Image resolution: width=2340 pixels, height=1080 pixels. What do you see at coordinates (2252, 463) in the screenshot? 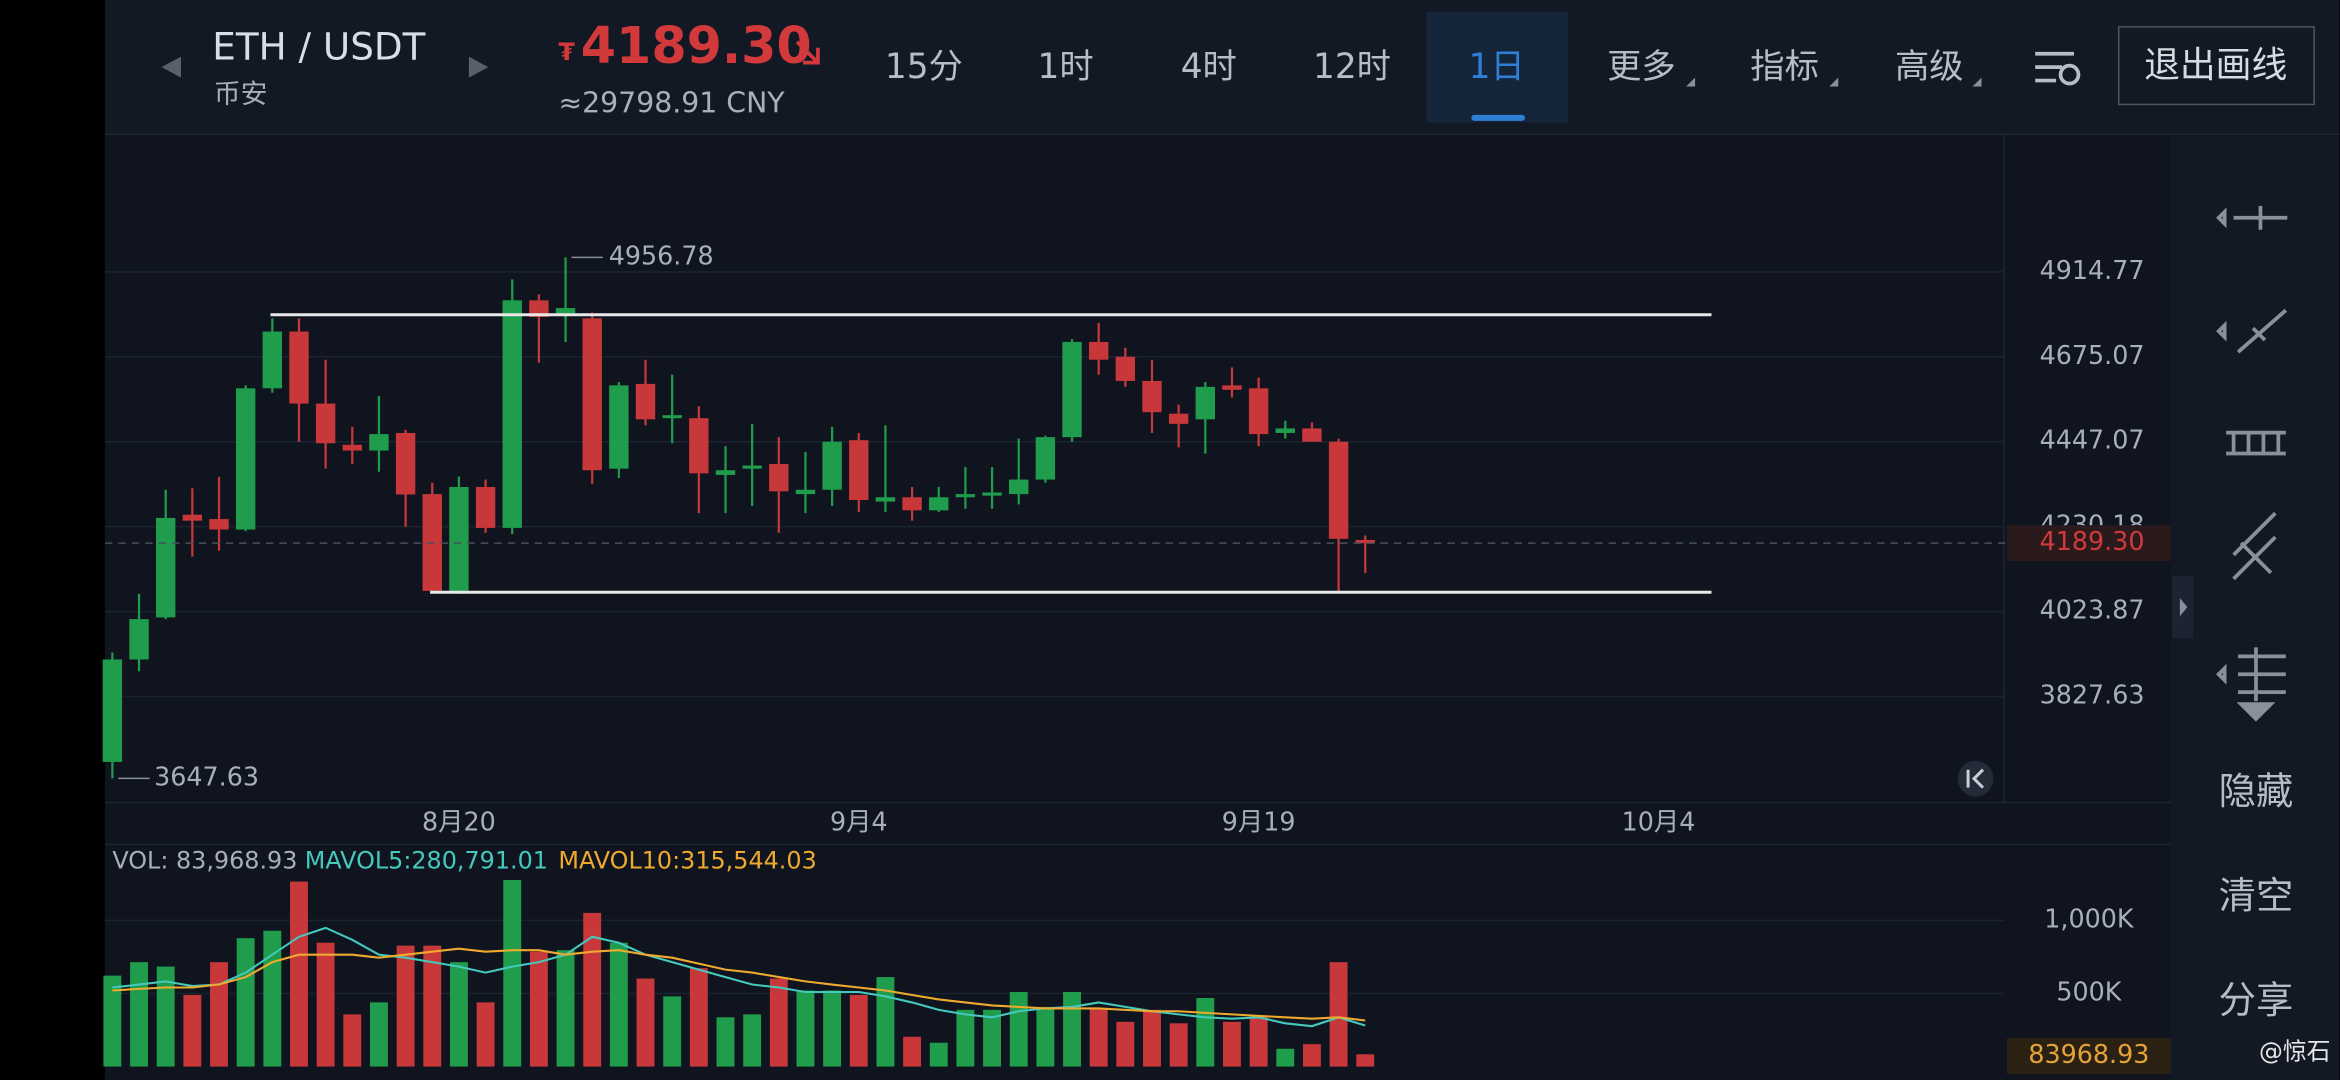
I see `drawing-tools` at bounding box center [2252, 463].